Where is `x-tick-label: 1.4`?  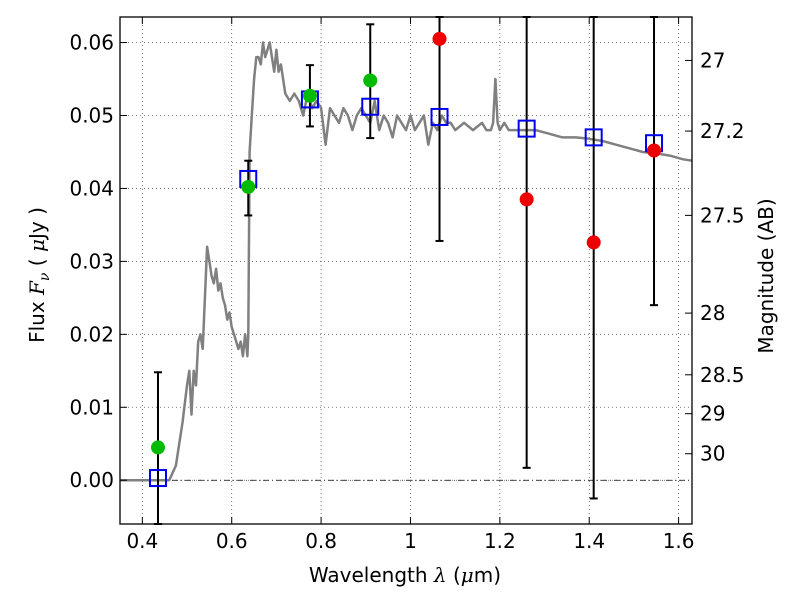 x-tick-label: 1.4 is located at coordinates (589, 541).